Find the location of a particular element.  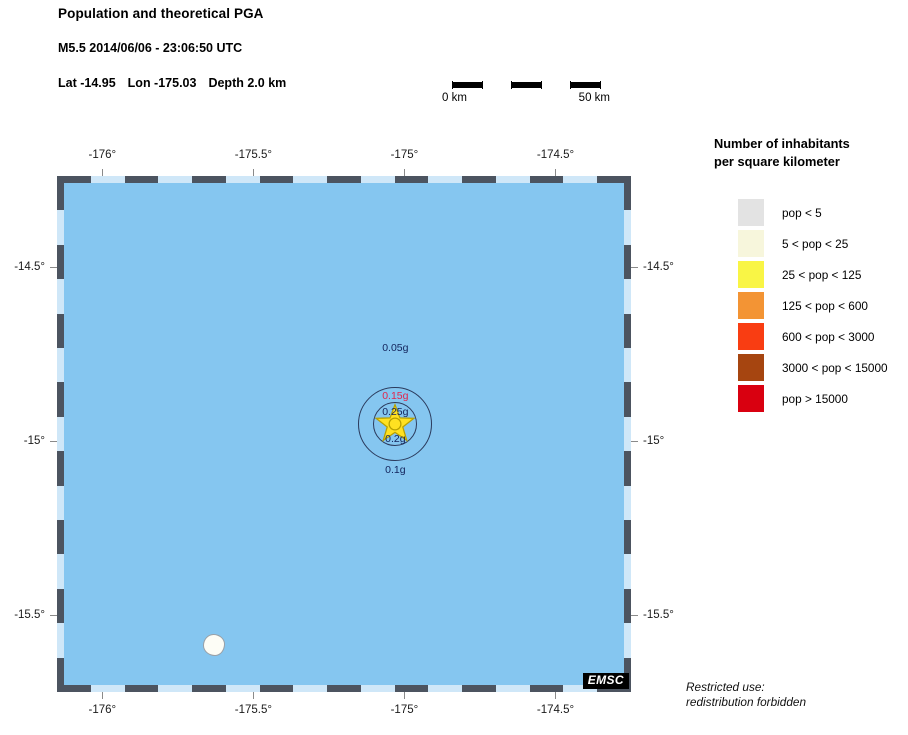

event-depth: Depth 2.0 km is located at coordinates (247, 83).